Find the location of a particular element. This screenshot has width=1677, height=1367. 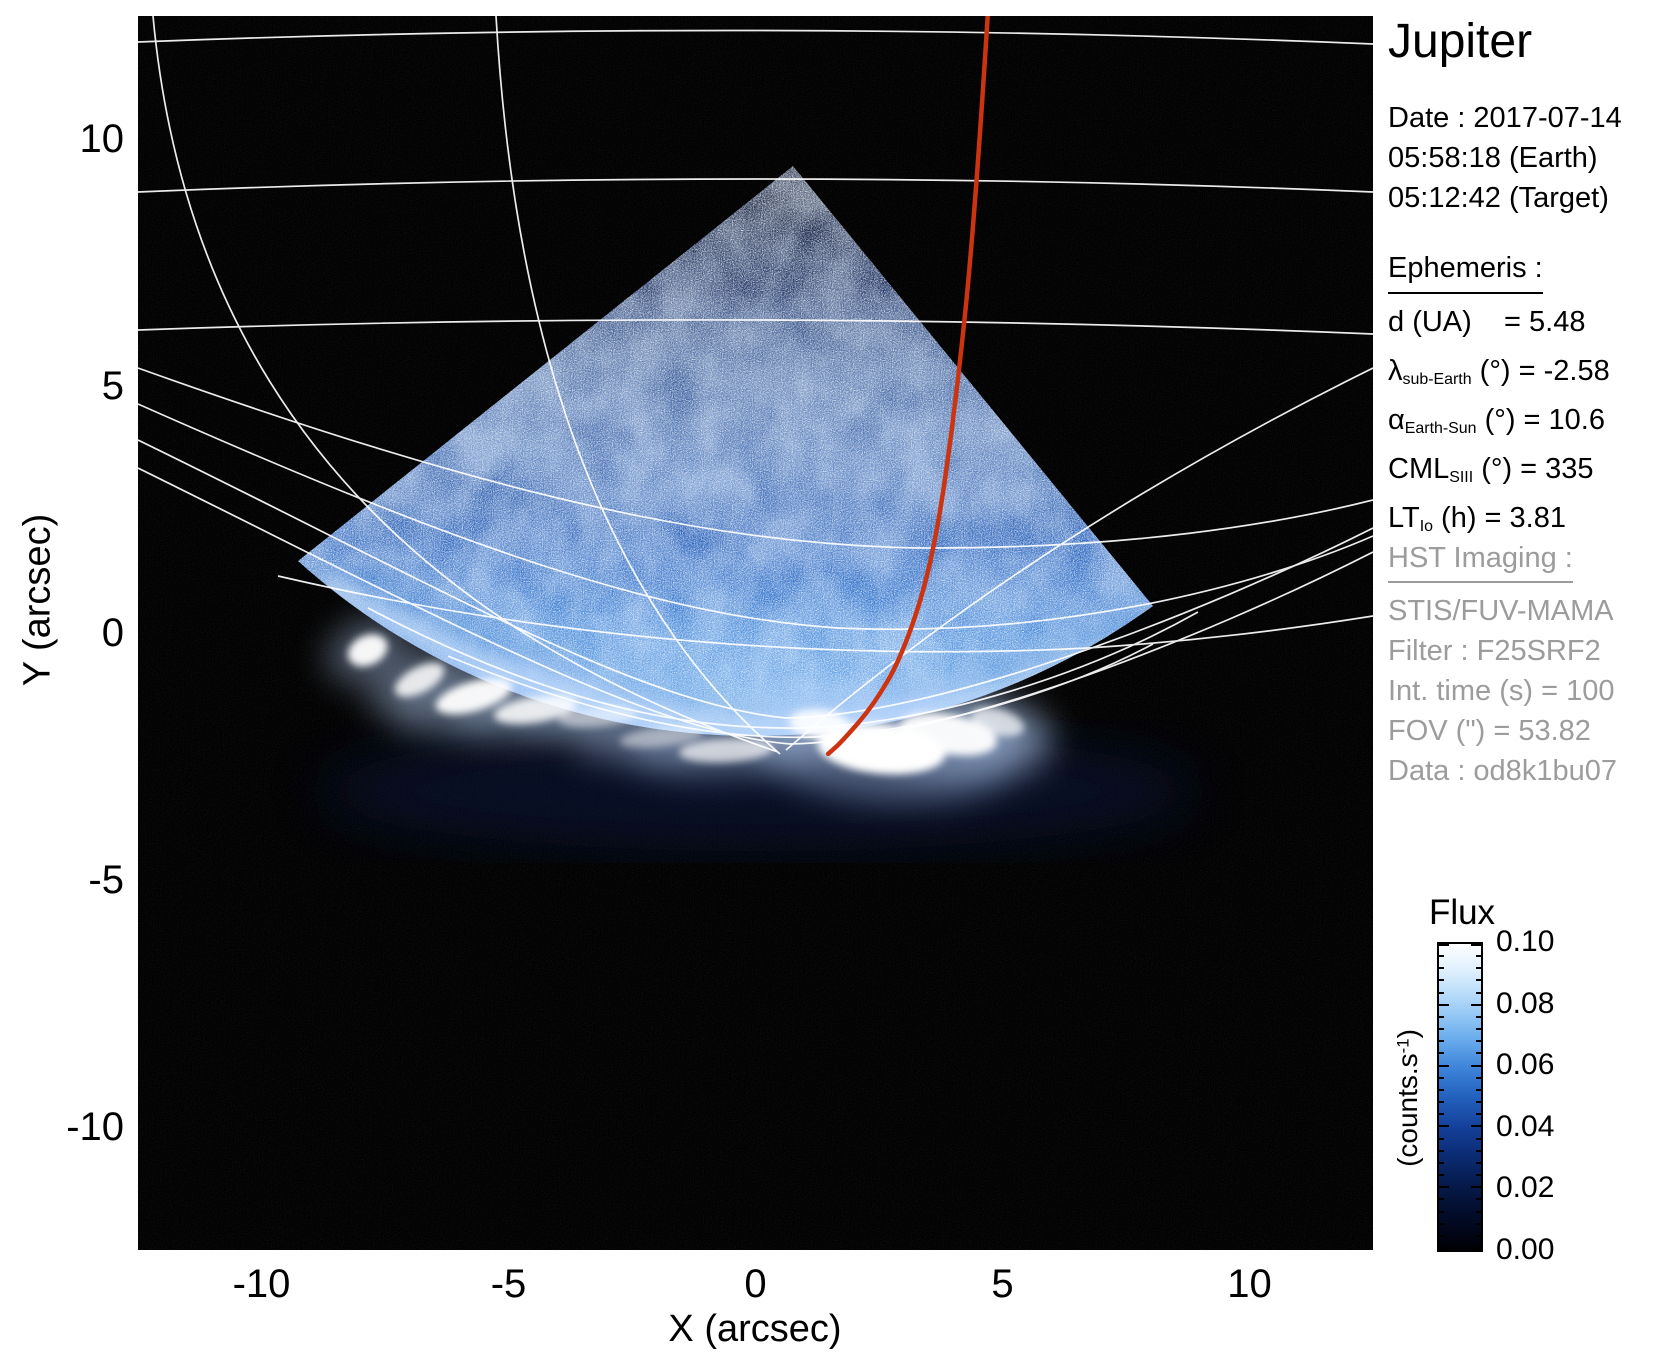

symbol: LT is located at coordinates (1404, 517).